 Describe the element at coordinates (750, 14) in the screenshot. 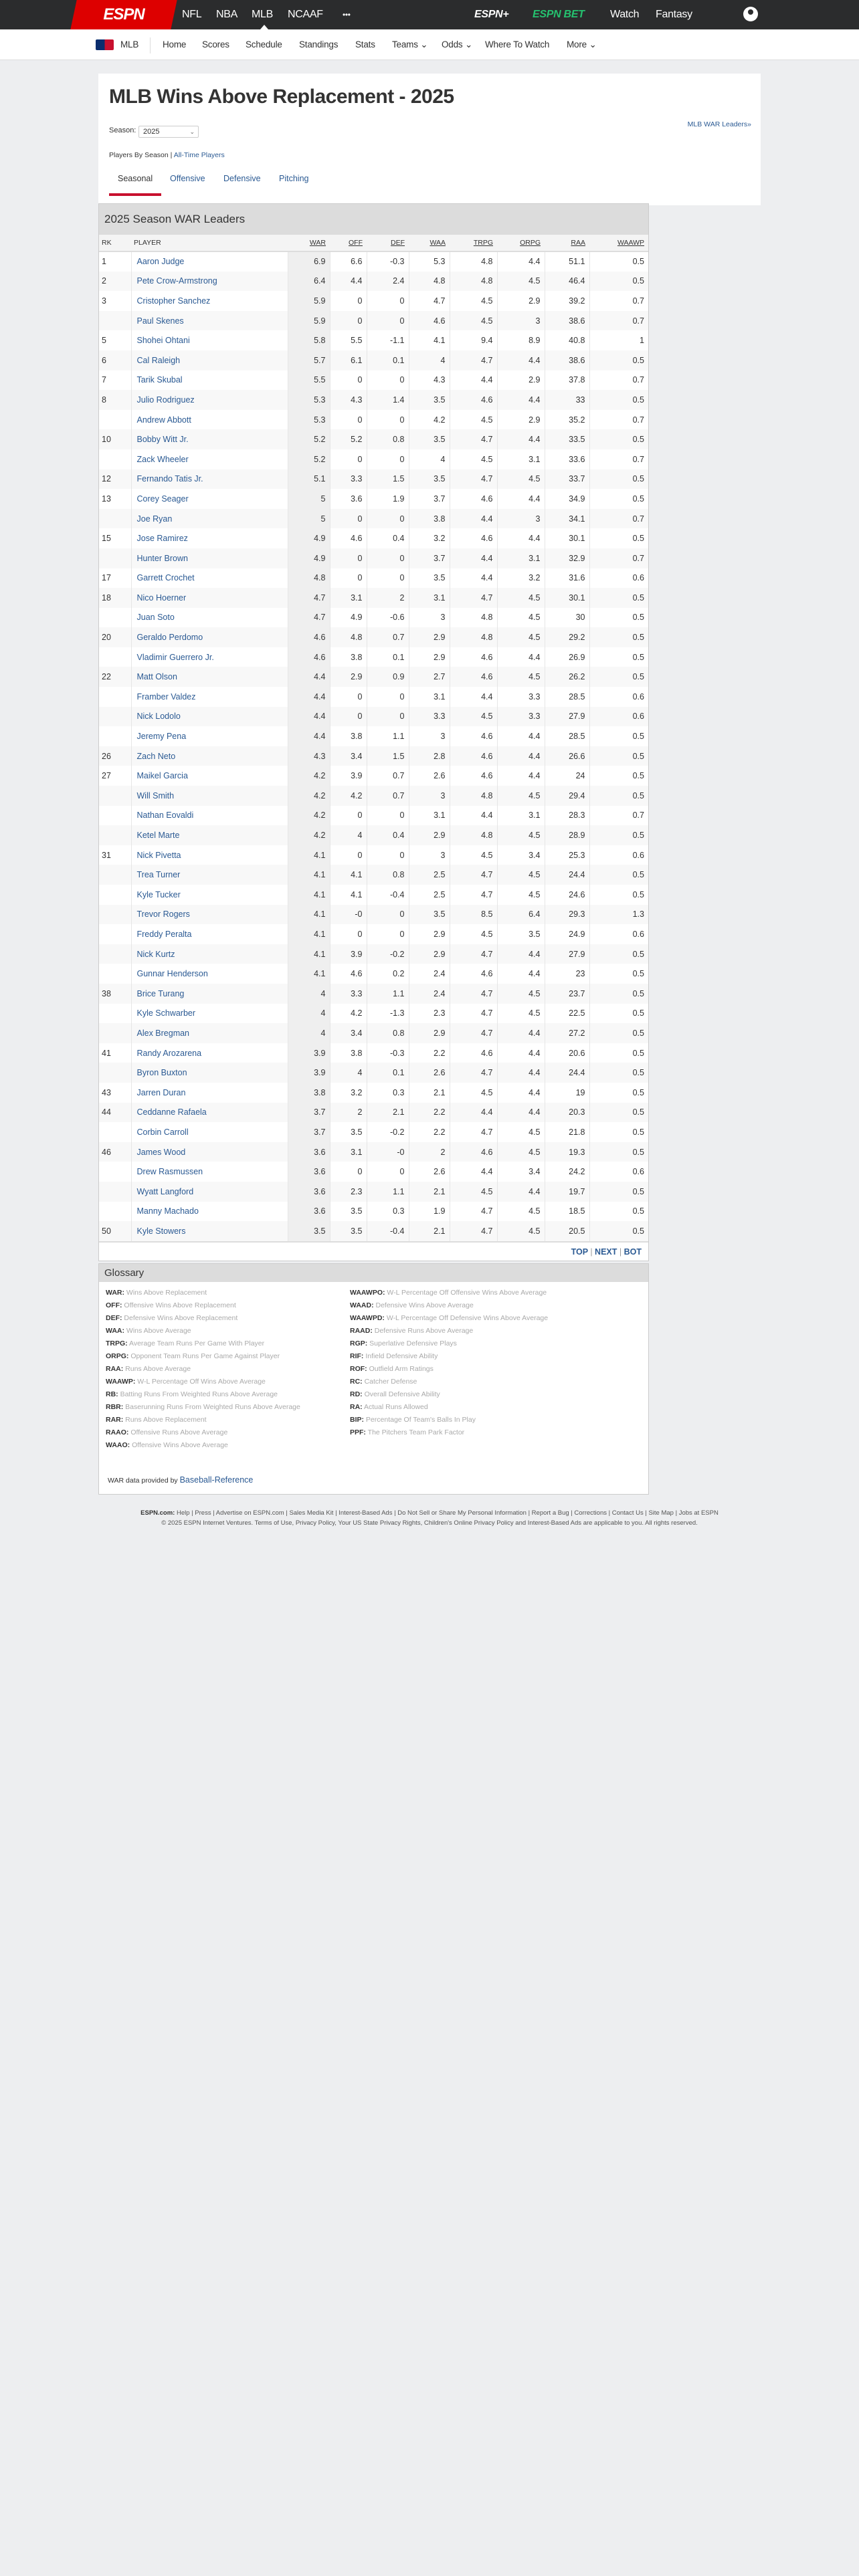

I see `user-profile-icon` at that location.